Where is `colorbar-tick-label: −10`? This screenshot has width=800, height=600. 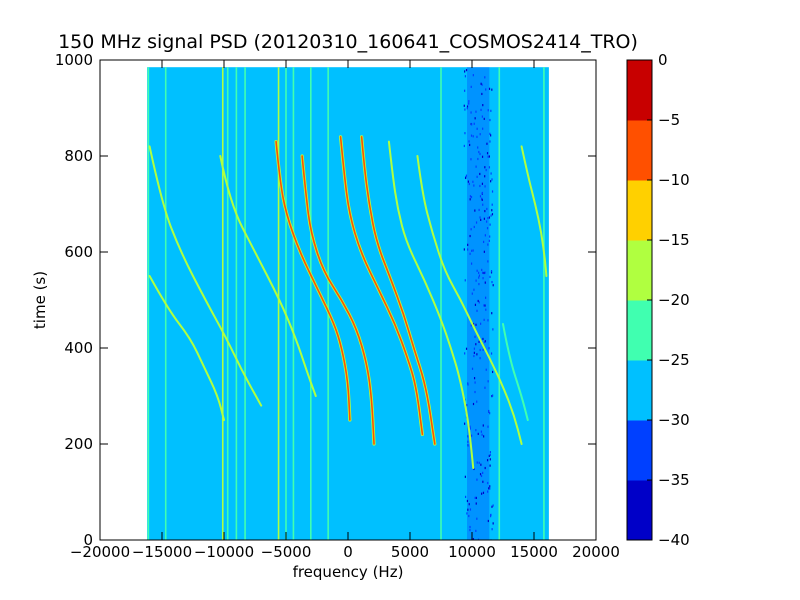 colorbar-tick-label: −10 is located at coordinates (674, 180).